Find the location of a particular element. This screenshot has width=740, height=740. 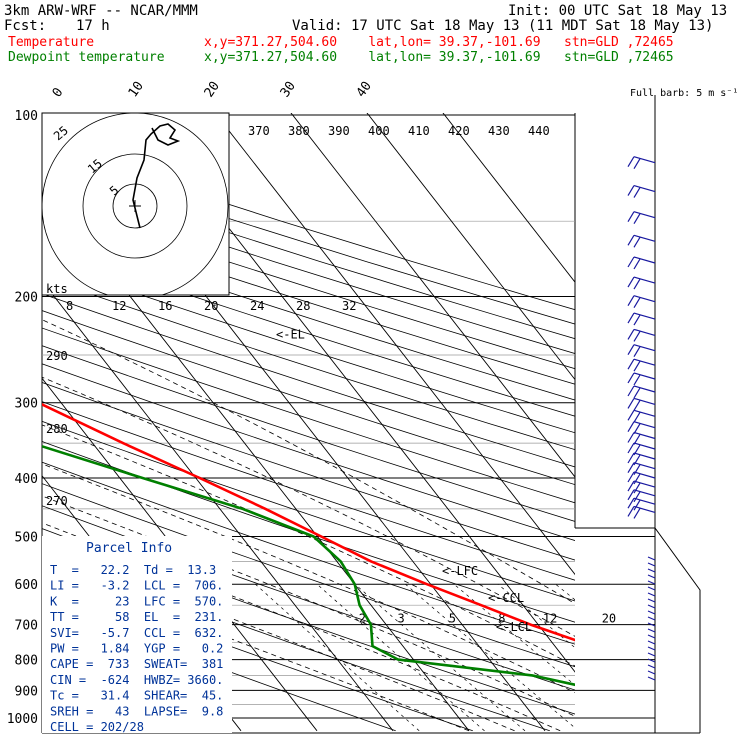

mixing-ratio-label: 20 is located at coordinates (609, 619).